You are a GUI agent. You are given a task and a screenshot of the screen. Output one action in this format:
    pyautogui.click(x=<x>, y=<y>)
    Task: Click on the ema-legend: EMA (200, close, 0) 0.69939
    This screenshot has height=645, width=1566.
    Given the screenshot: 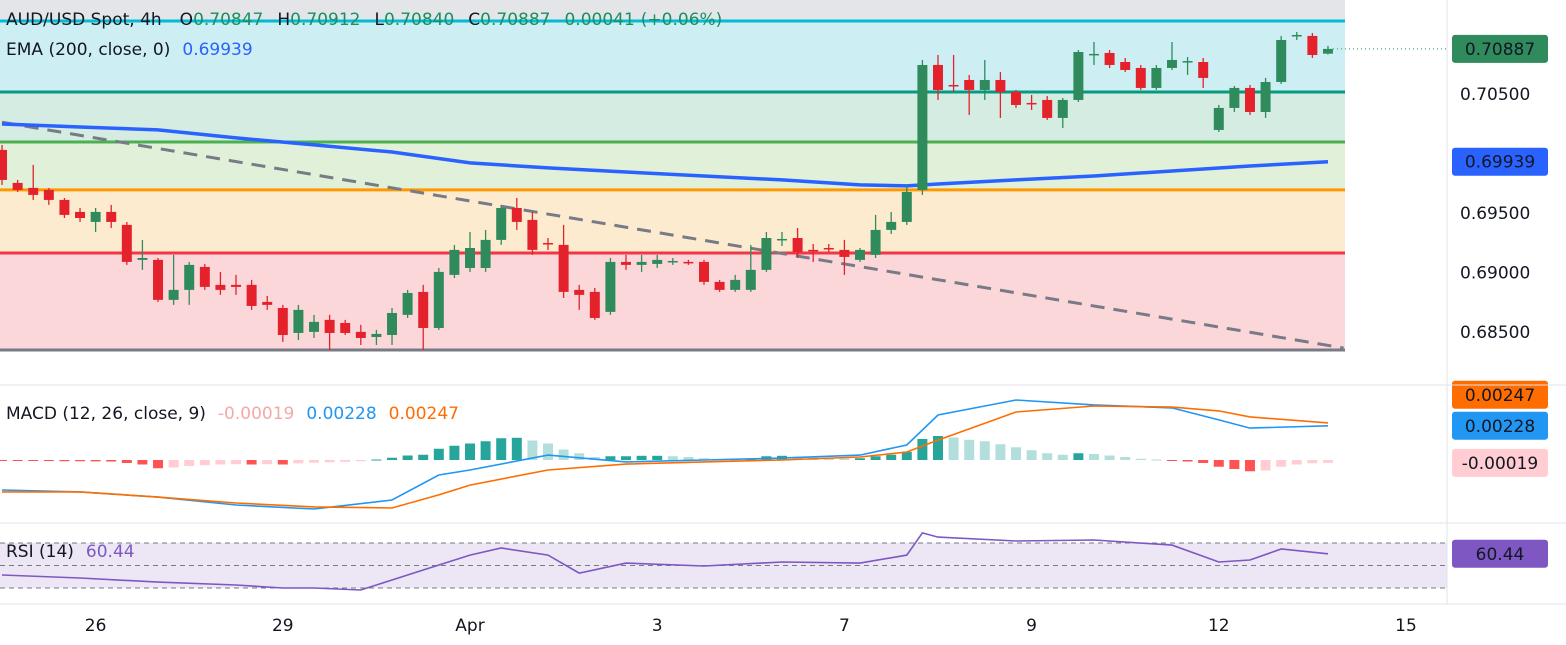 What is the action you would take?
    pyautogui.click(x=129, y=50)
    